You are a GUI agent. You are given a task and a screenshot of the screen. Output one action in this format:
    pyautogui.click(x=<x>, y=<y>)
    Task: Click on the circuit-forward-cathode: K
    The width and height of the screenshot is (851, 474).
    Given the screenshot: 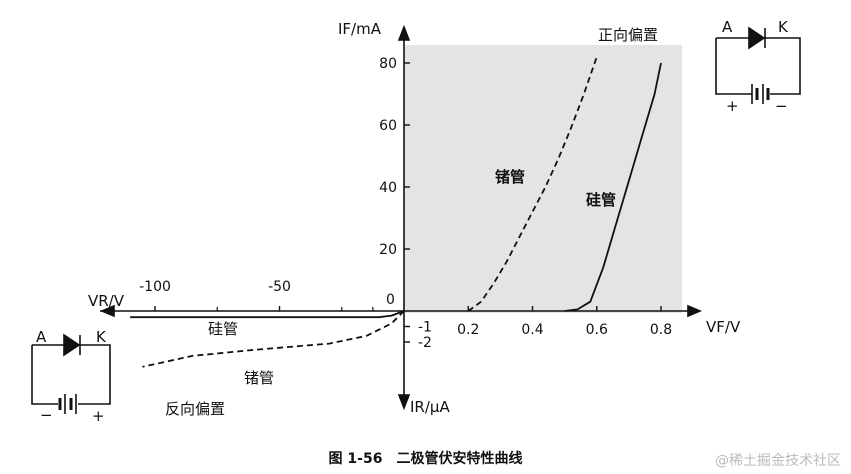 What is the action you would take?
    pyautogui.click(x=783, y=27)
    